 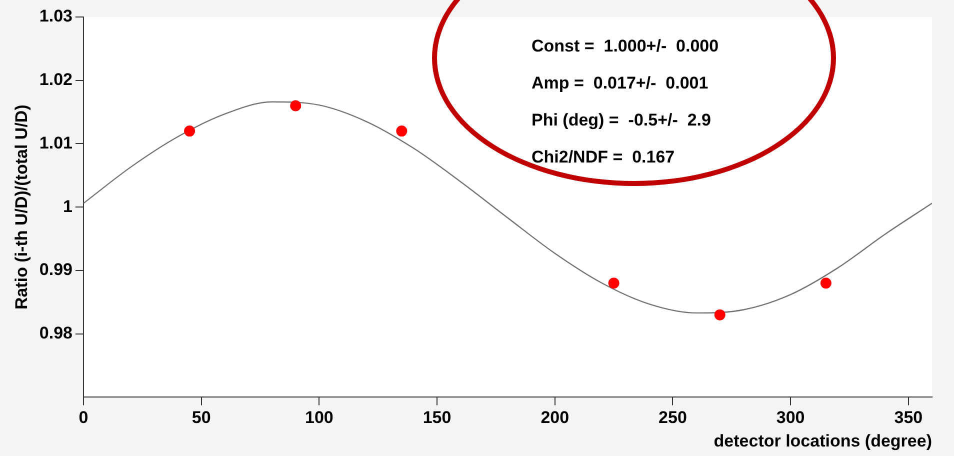 I want to click on x-tick-label: 0, so click(x=83, y=418).